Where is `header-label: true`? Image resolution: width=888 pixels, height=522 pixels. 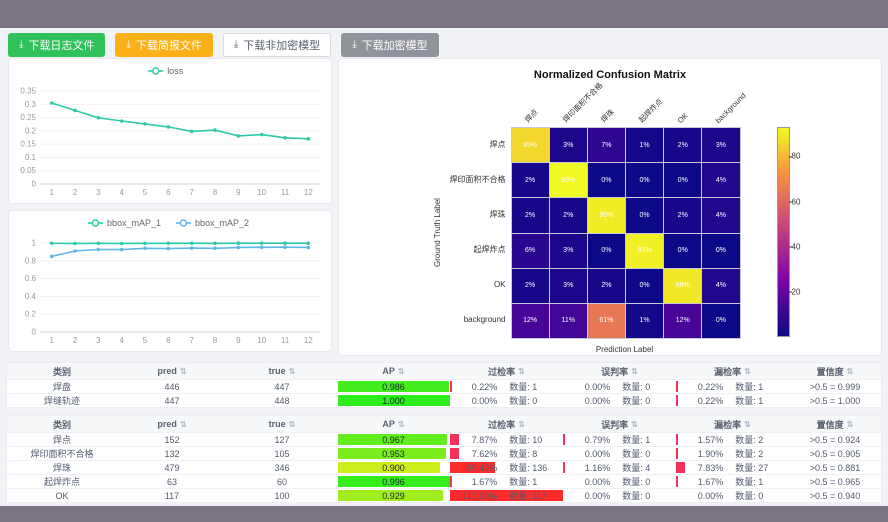 header-label: true is located at coordinates (277, 424).